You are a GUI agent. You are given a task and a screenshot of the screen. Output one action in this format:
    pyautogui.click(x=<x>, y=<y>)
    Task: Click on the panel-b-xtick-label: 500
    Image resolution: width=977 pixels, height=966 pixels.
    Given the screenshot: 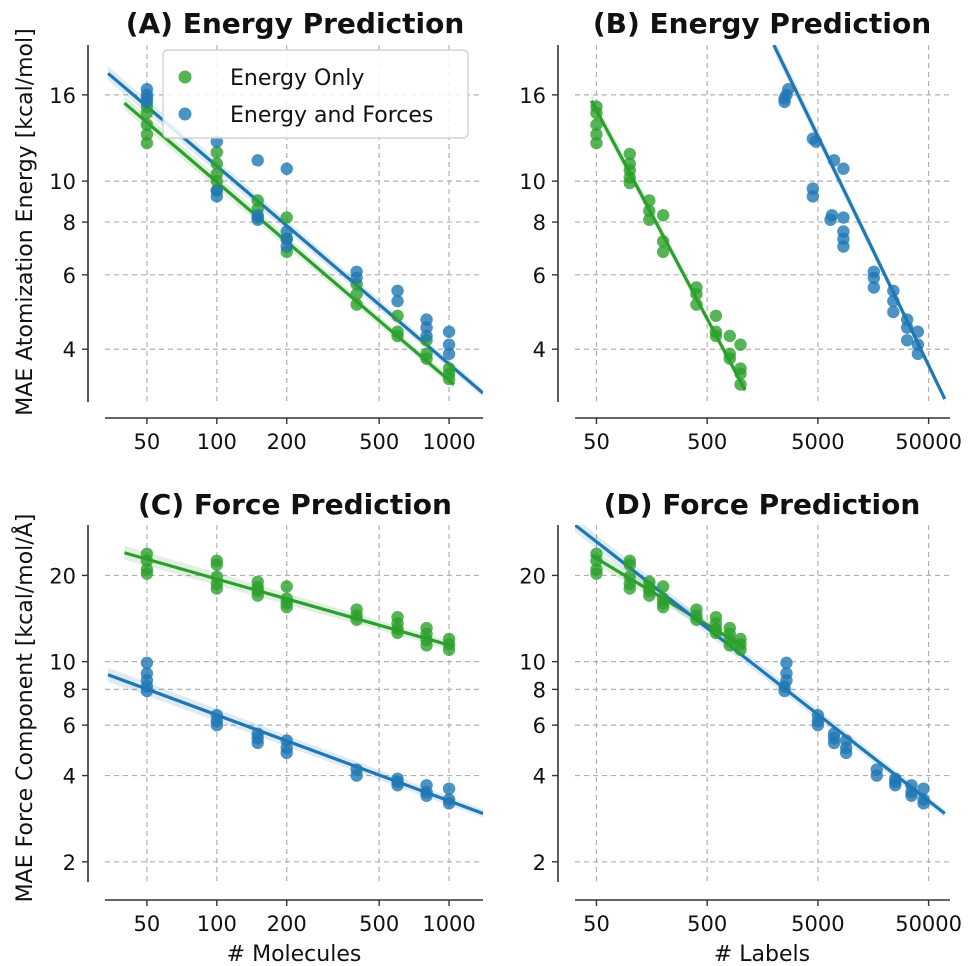 What is the action you would take?
    pyautogui.click(x=707, y=442)
    